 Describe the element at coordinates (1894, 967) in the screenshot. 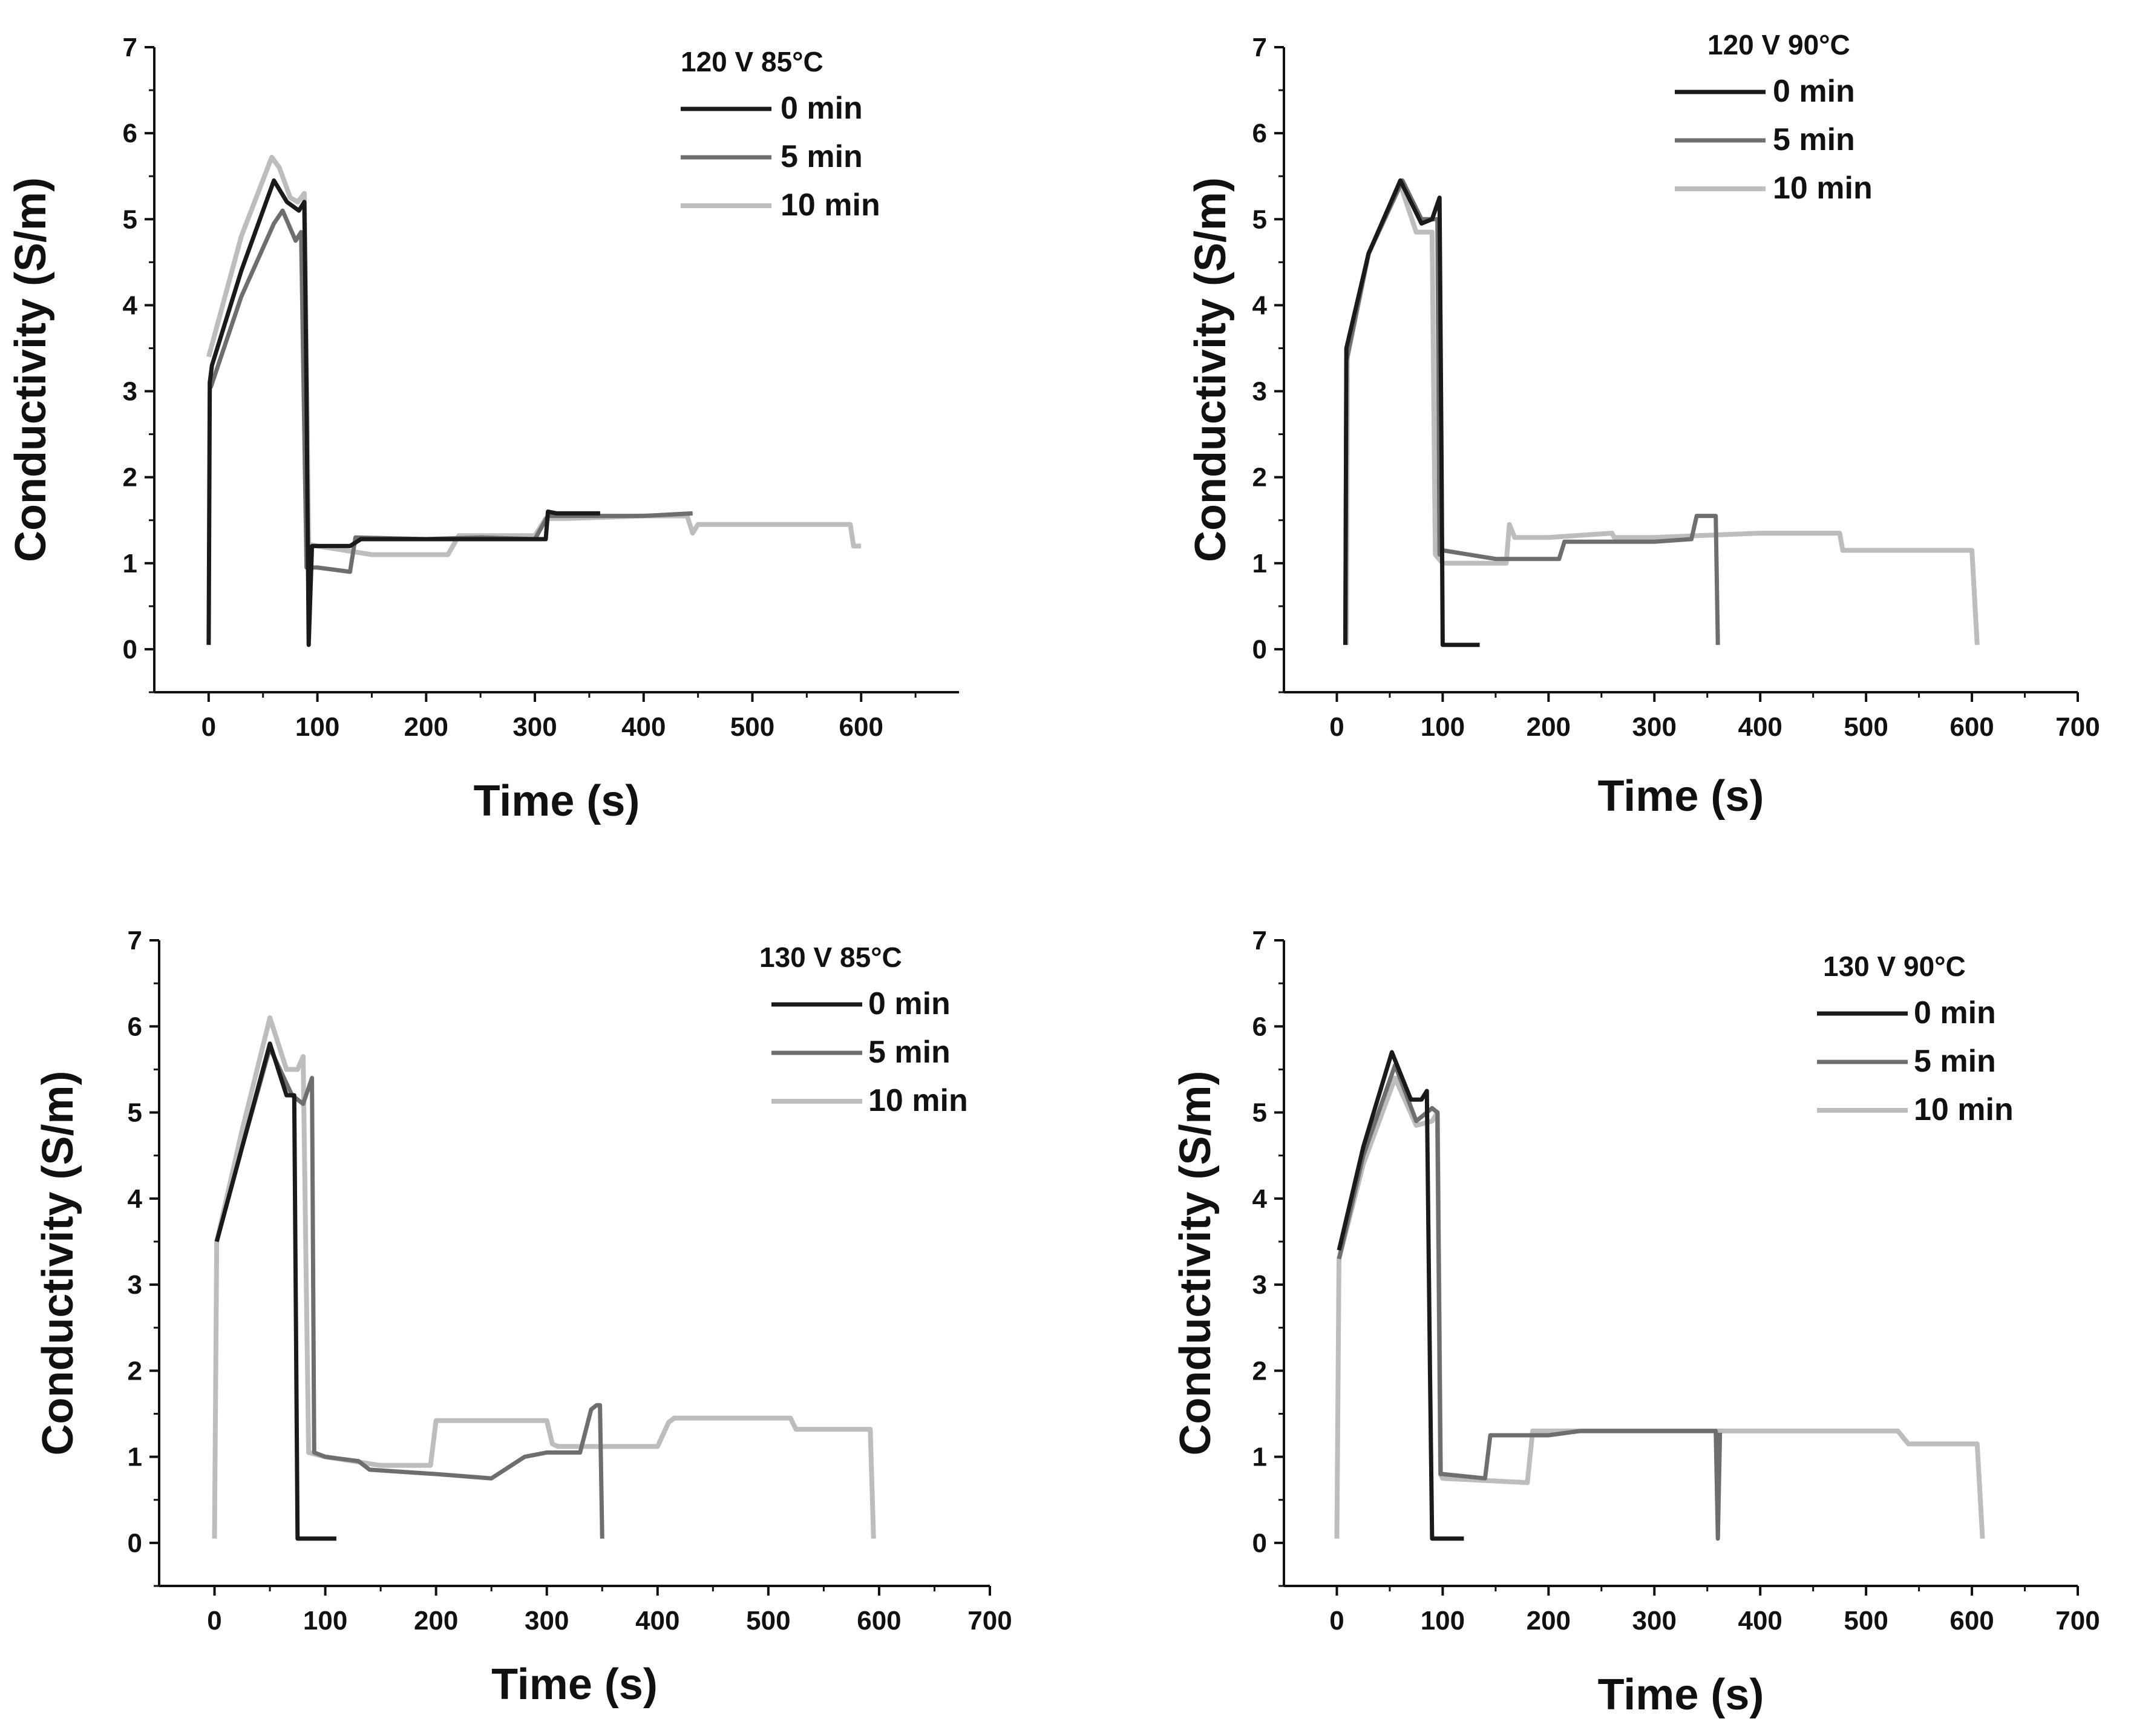

I see `legend-title: 130 V 90°C` at that location.